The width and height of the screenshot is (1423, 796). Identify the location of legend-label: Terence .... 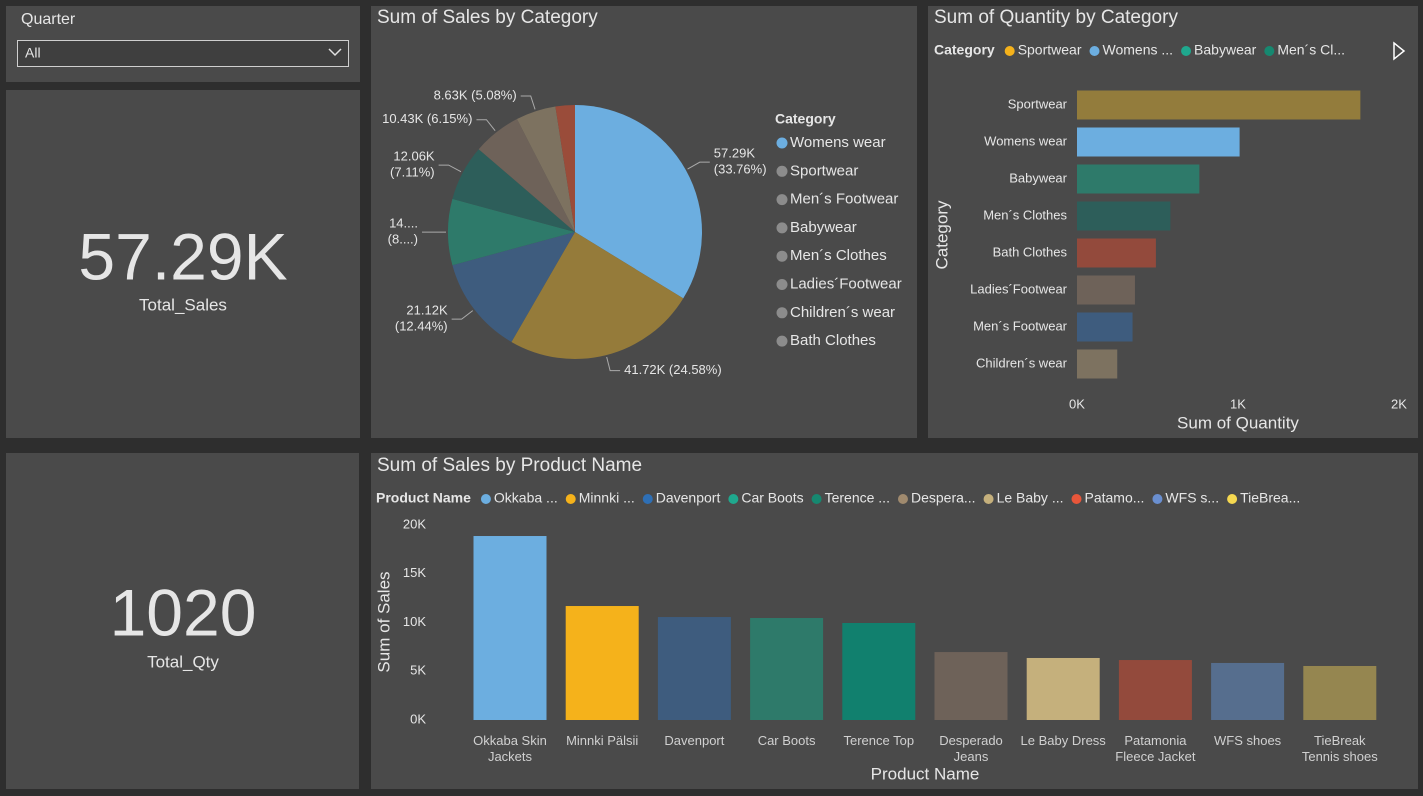
(857, 498).